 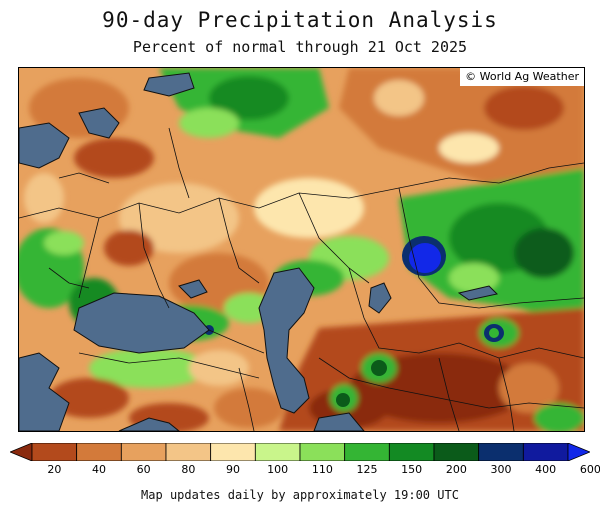 What do you see at coordinates (367, 469) in the screenshot?
I see `legend-label: 125` at bounding box center [367, 469].